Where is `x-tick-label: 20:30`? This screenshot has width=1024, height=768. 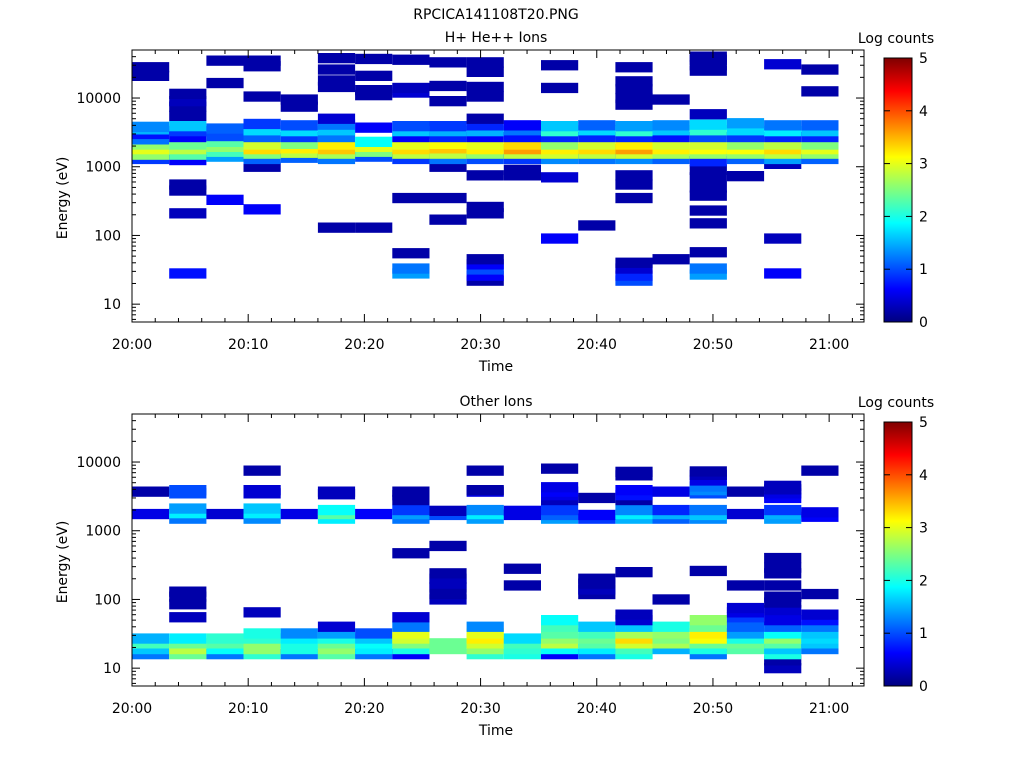 x-tick-label: 20:30 is located at coordinates (480, 709).